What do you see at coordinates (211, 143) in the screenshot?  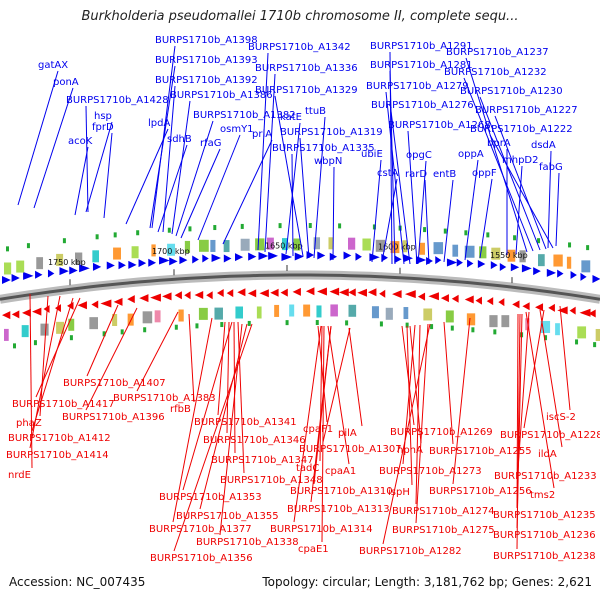 I see `forward-gene-label: rfaG` at bounding box center [211, 143].